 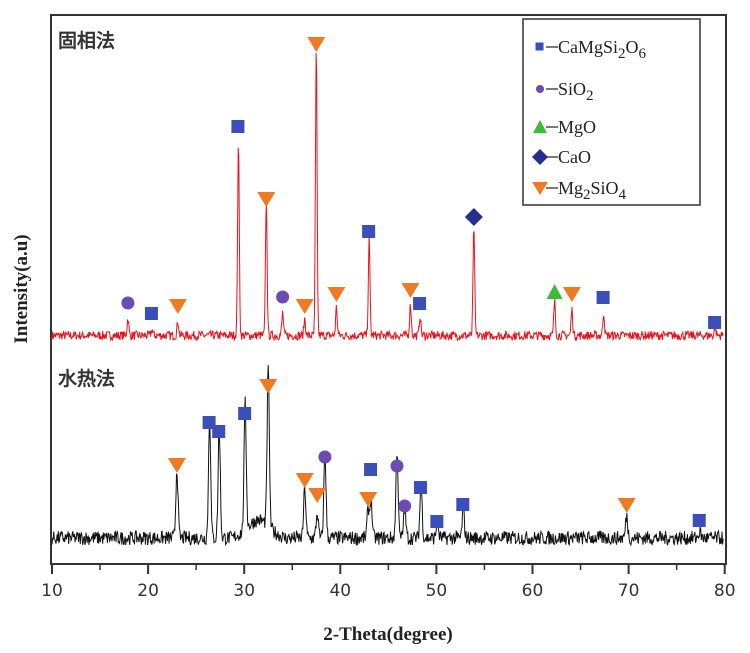 I want to click on y-axis-title: Intensity(a.u), so click(x=21, y=288).